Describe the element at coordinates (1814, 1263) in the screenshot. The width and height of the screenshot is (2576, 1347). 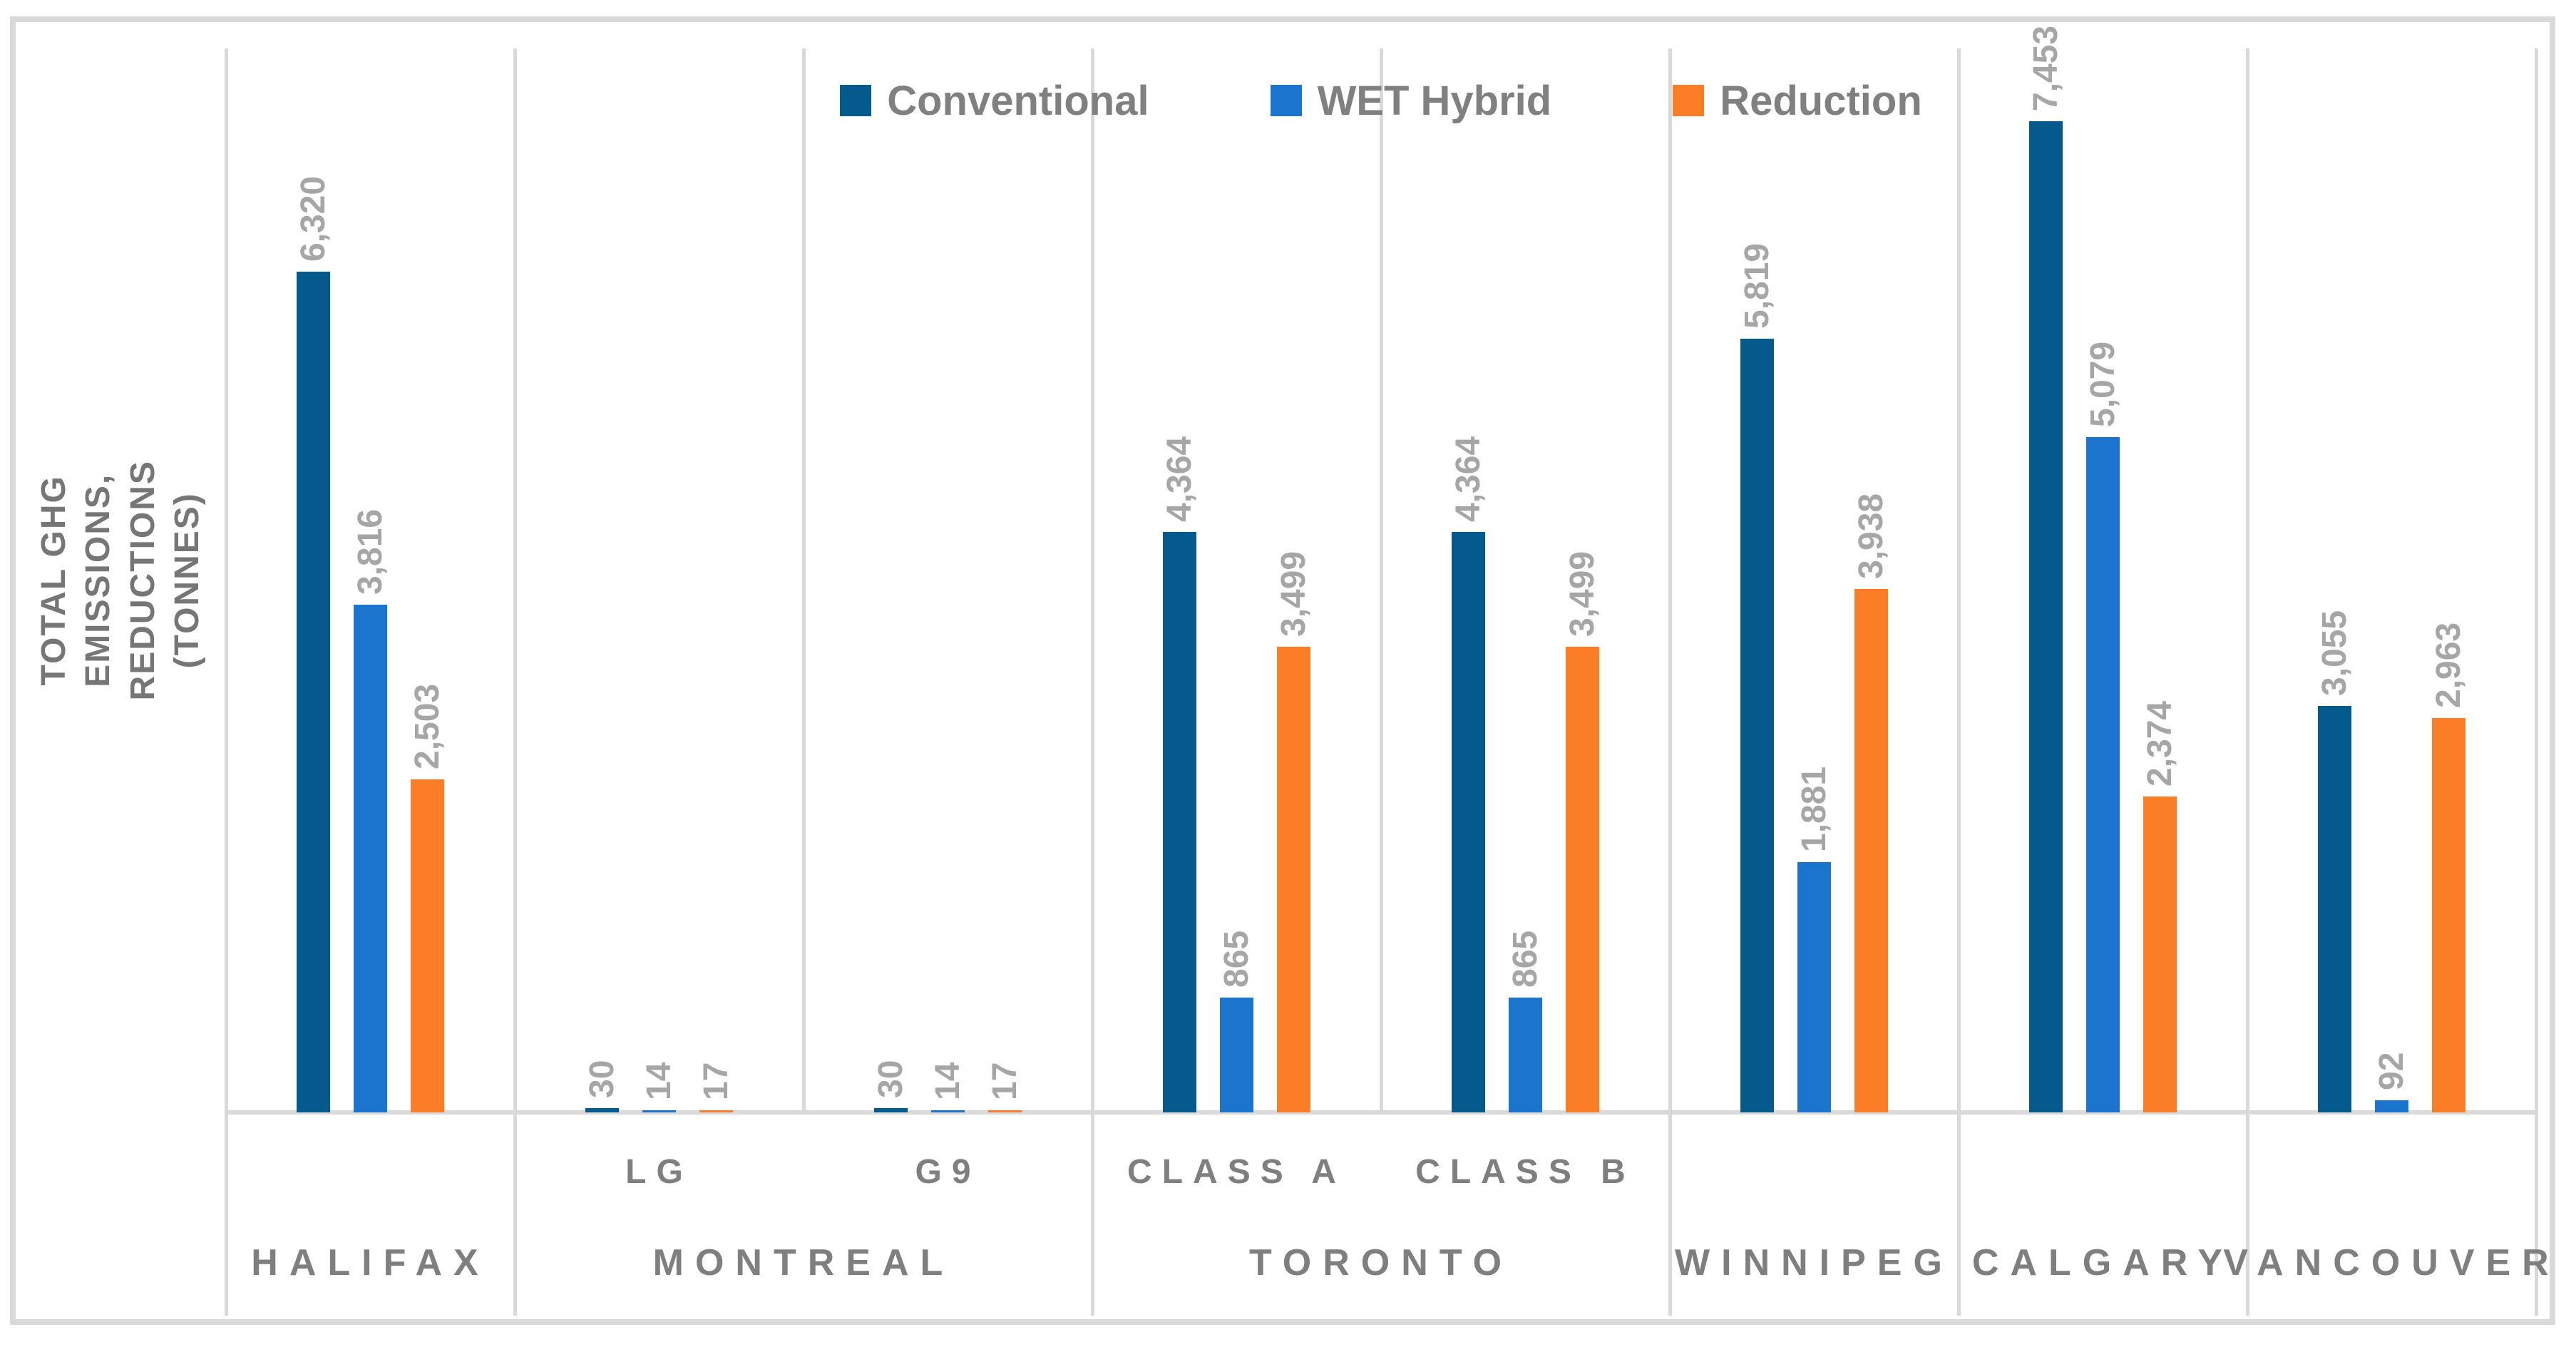
I see `city-label: WINNIPEG` at that location.